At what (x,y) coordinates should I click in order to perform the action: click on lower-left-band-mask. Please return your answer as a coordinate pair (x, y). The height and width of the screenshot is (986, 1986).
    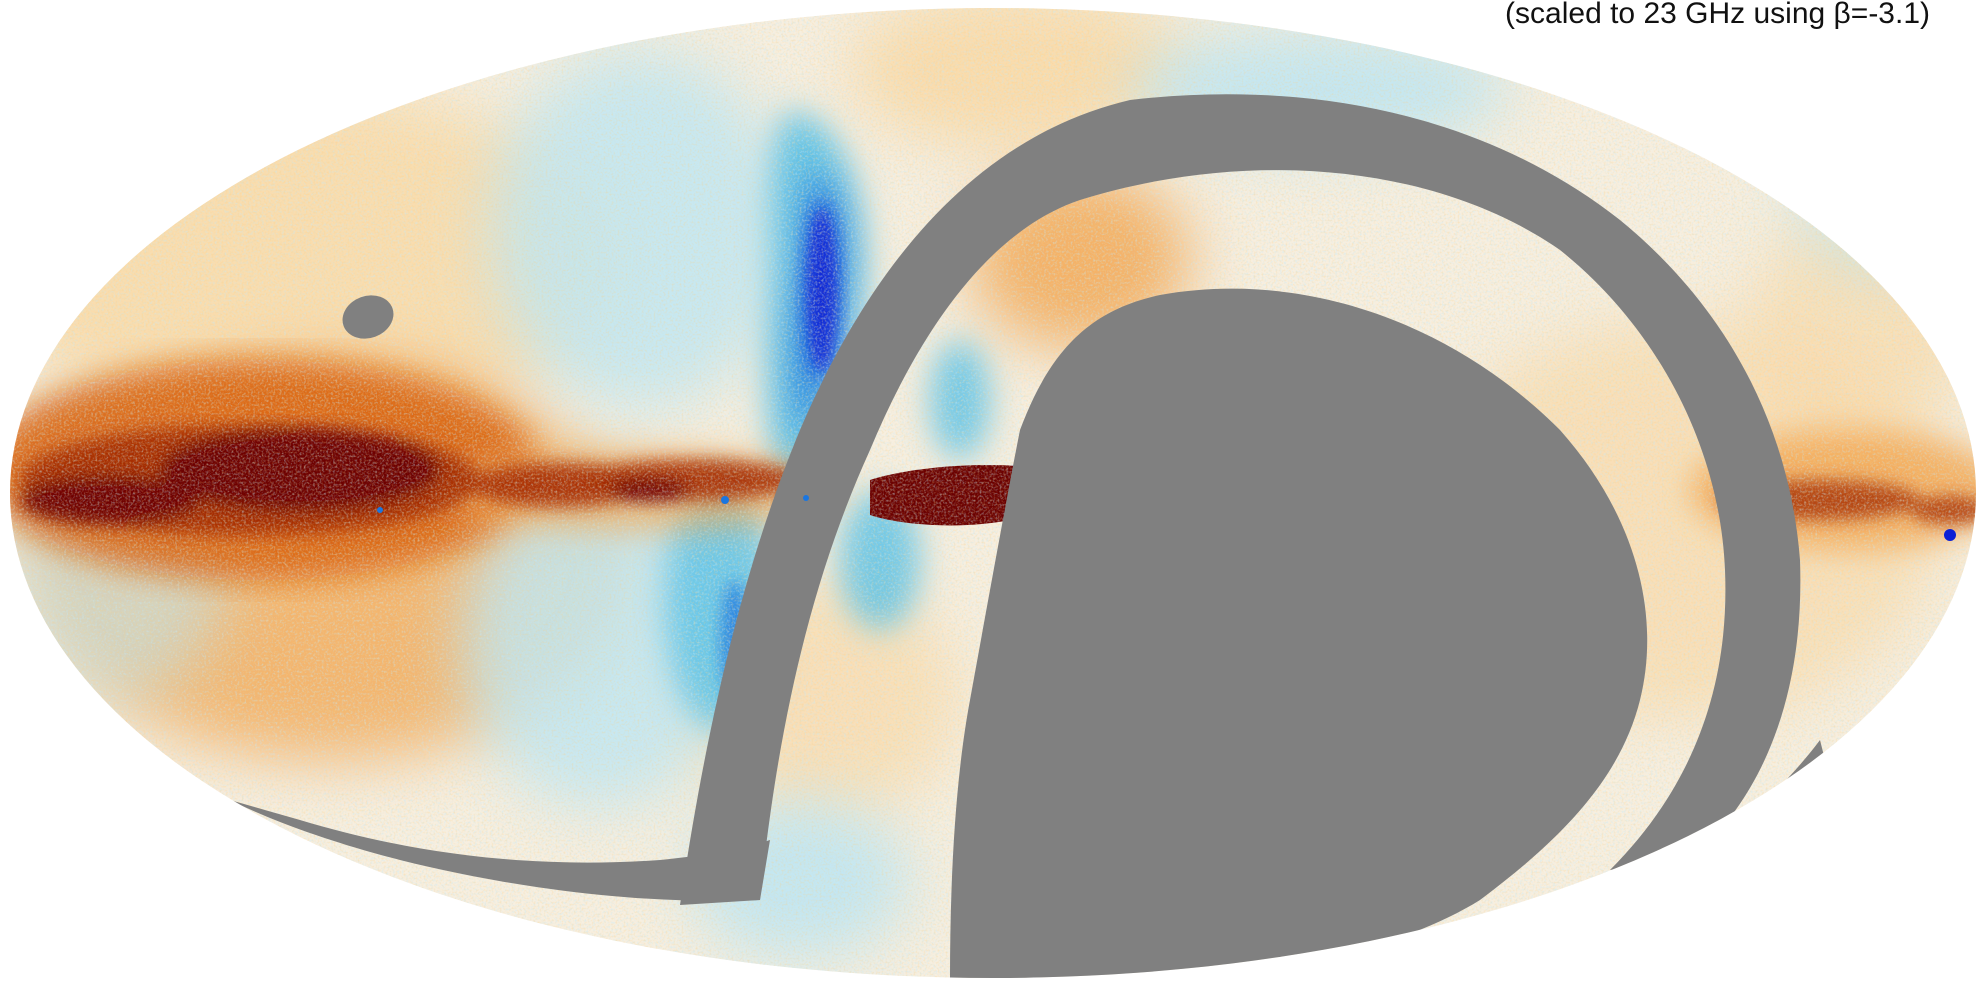
    Looking at the image, I should click on (500, 850).